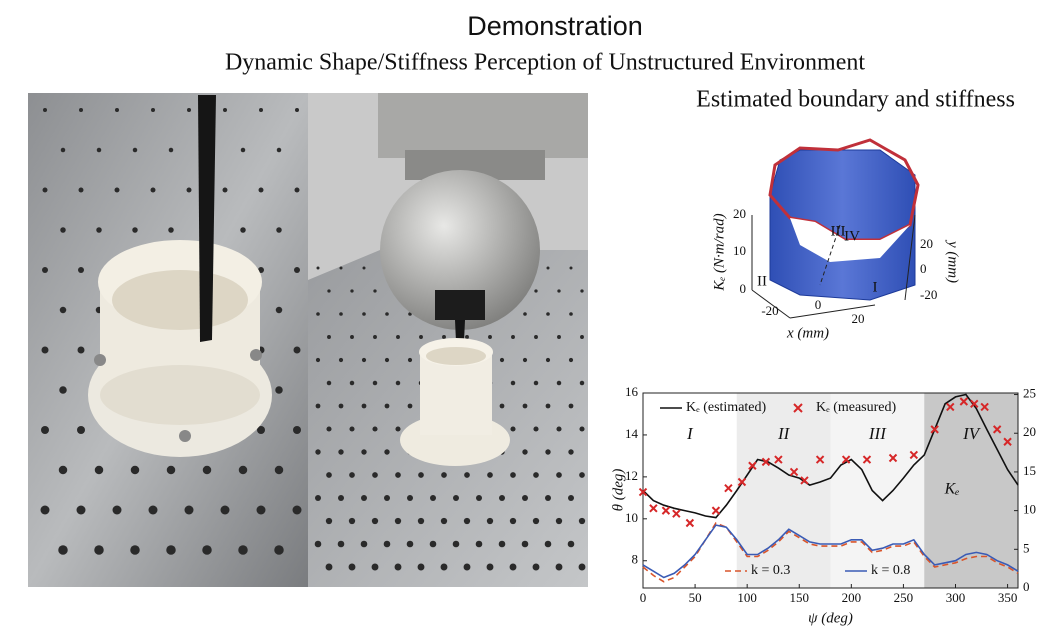 This screenshot has height=630, width=1055. I want to click on x-axis-label: ψ (deg), so click(830, 618).